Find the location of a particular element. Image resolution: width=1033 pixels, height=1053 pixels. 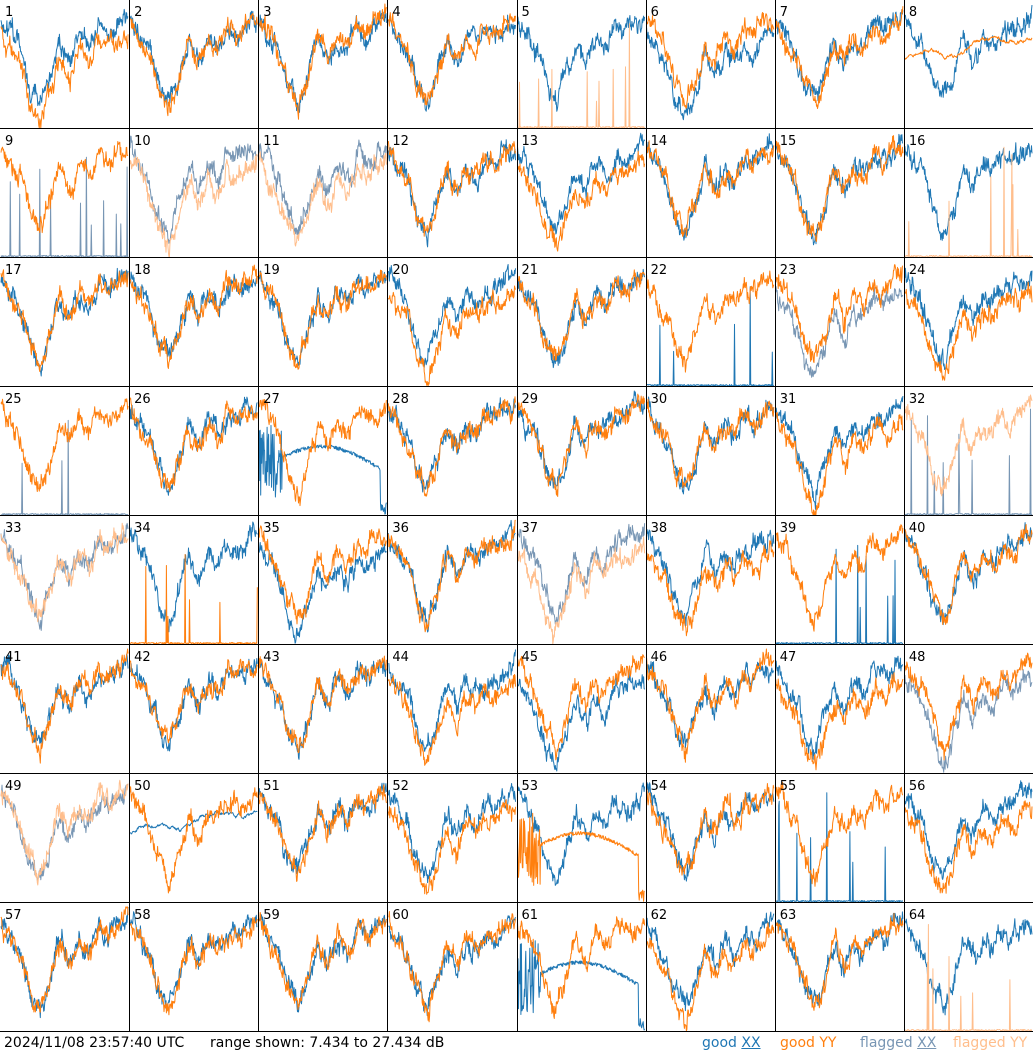

tile-label-41: 41 is located at coordinates (13, 657).